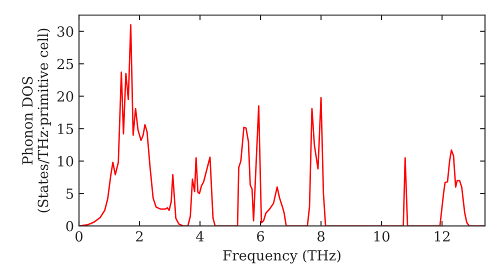 The image size is (500, 280). Describe the element at coordinates (70, 226) in the screenshot. I see `y-tick-label: 0` at that location.